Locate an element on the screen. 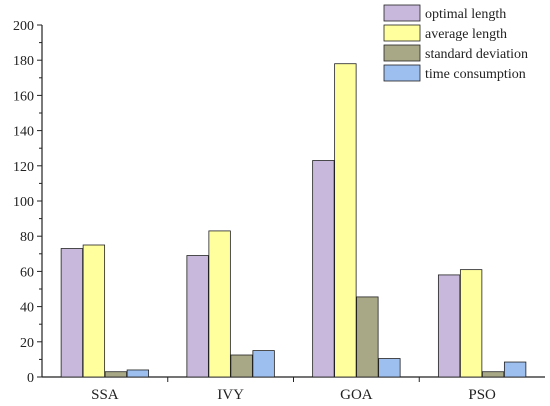 The height and width of the screenshot is (406, 550). bar-ivy-optimal-length is located at coordinates (197, 316).